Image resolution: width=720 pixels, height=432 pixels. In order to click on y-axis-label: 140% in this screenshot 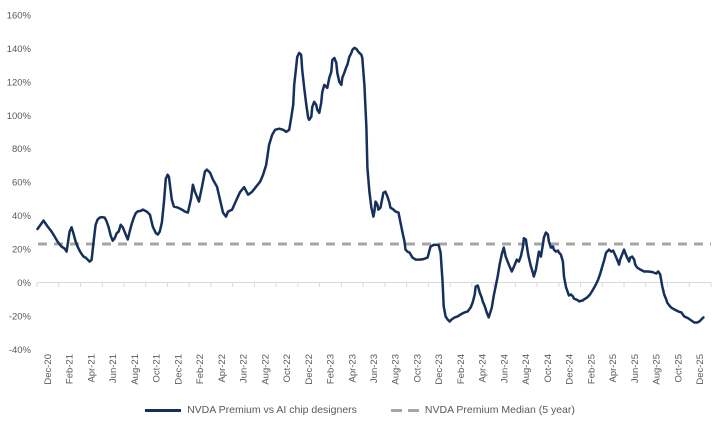, I will do `click(19, 49)`.